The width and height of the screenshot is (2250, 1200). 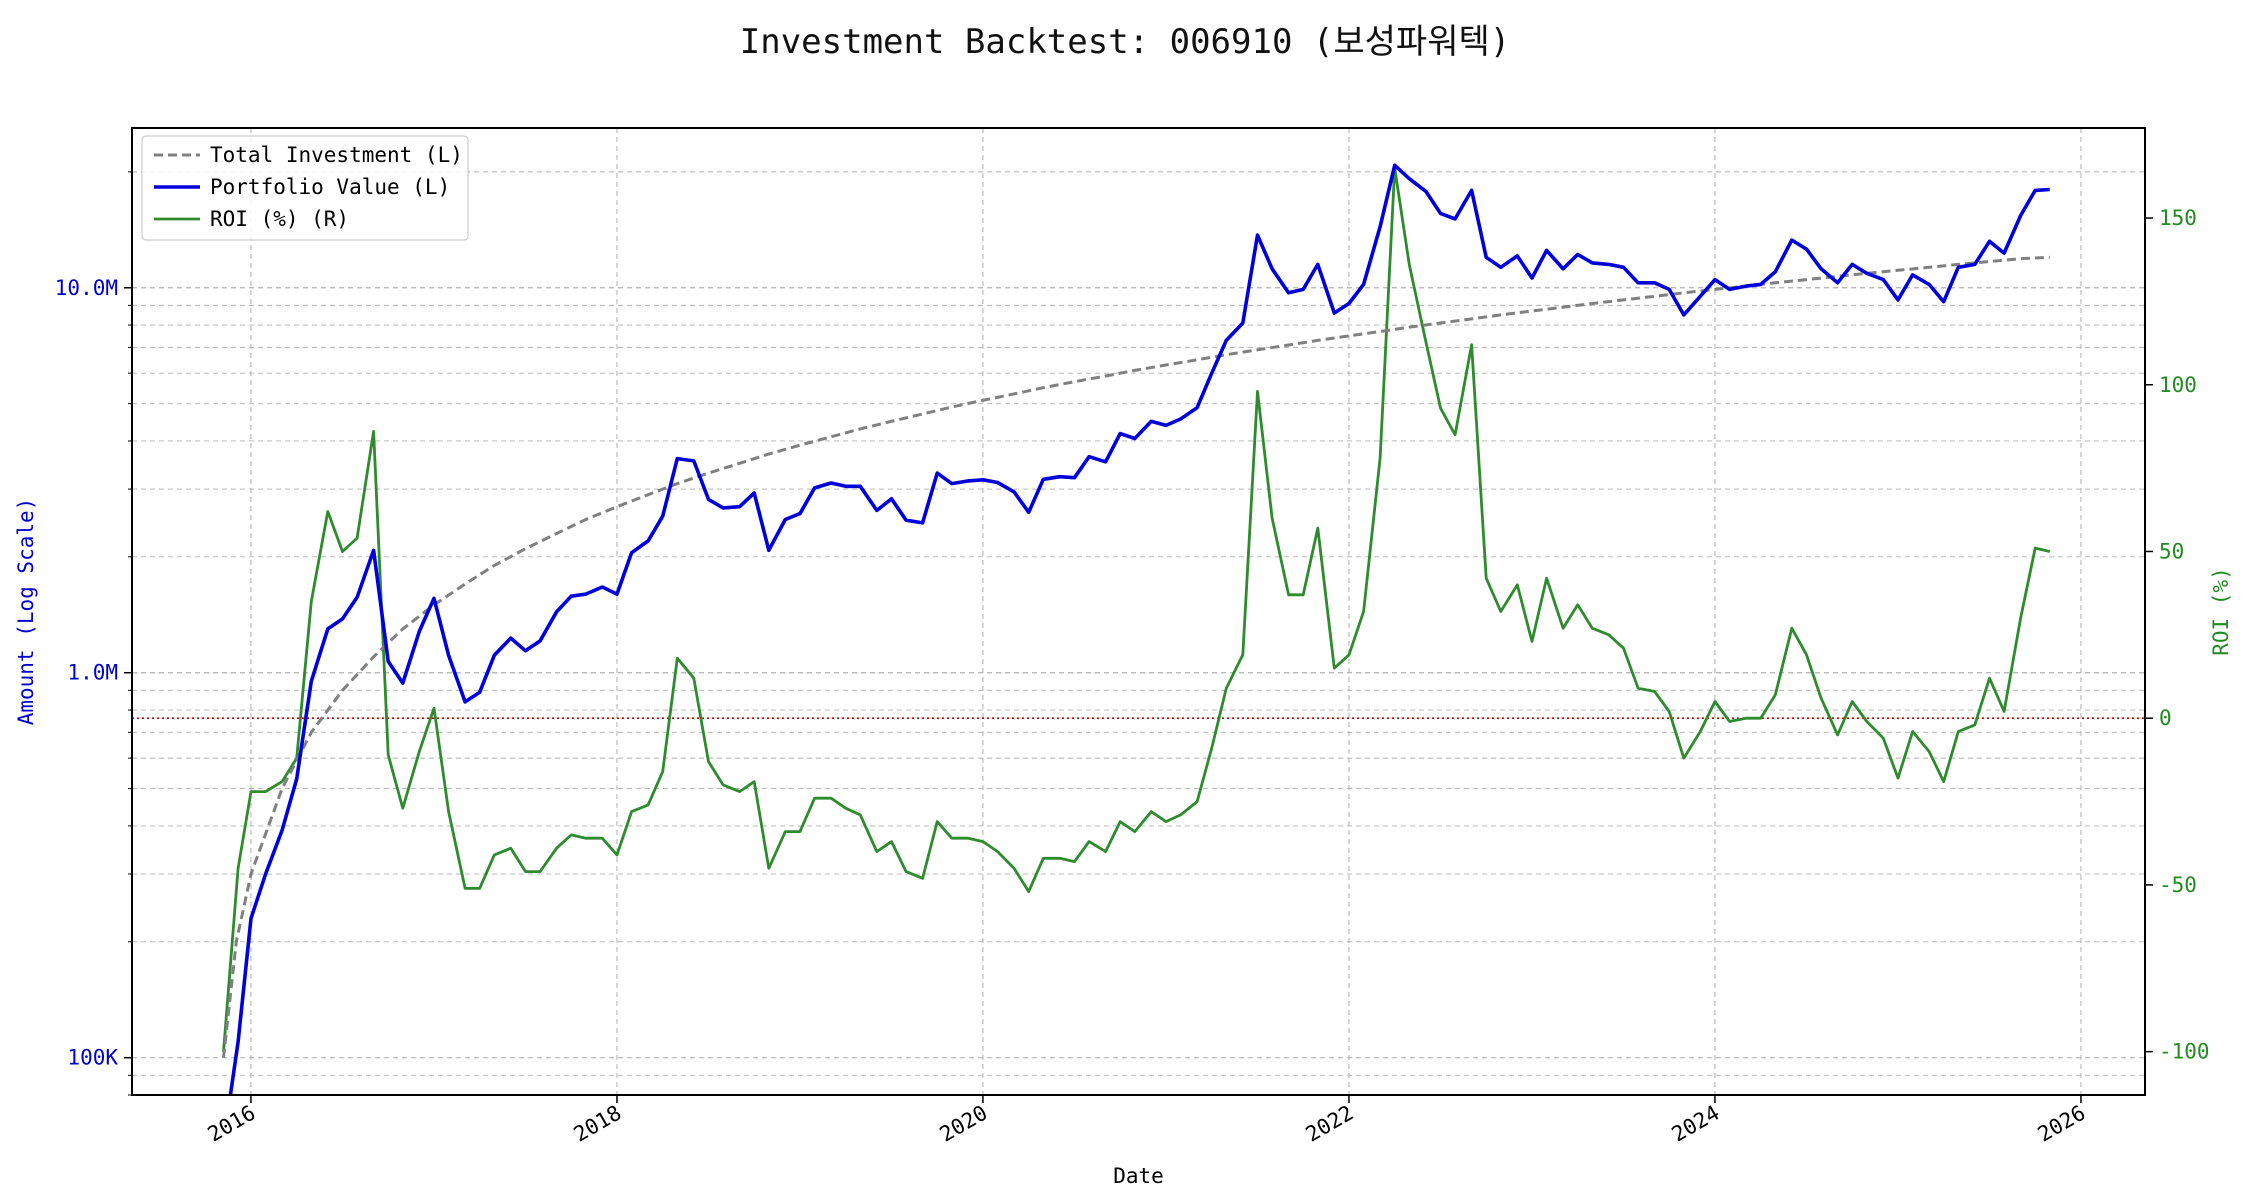 What do you see at coordinates (2062, 1124) in the screenshot?
I see `x-tick-label: 2026` at bounding box center [2062, 1124].